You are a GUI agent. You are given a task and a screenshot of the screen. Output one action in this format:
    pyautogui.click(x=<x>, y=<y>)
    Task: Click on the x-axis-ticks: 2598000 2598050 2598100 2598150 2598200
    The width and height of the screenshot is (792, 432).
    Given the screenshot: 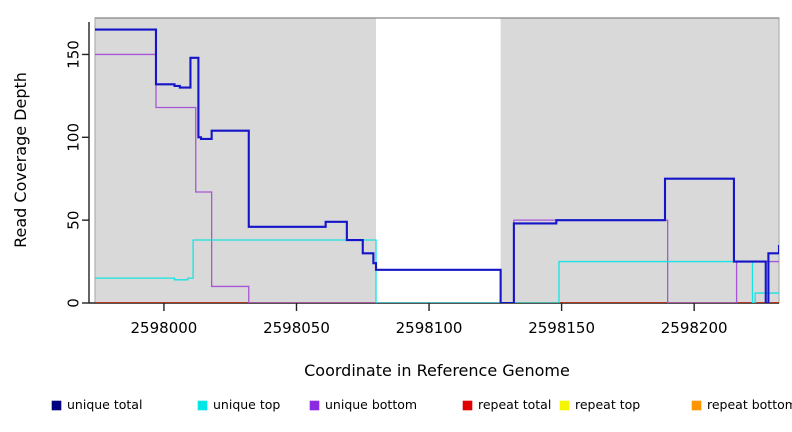 What is the action you would take?
    pyautogui.click(x=429, y=320)
    